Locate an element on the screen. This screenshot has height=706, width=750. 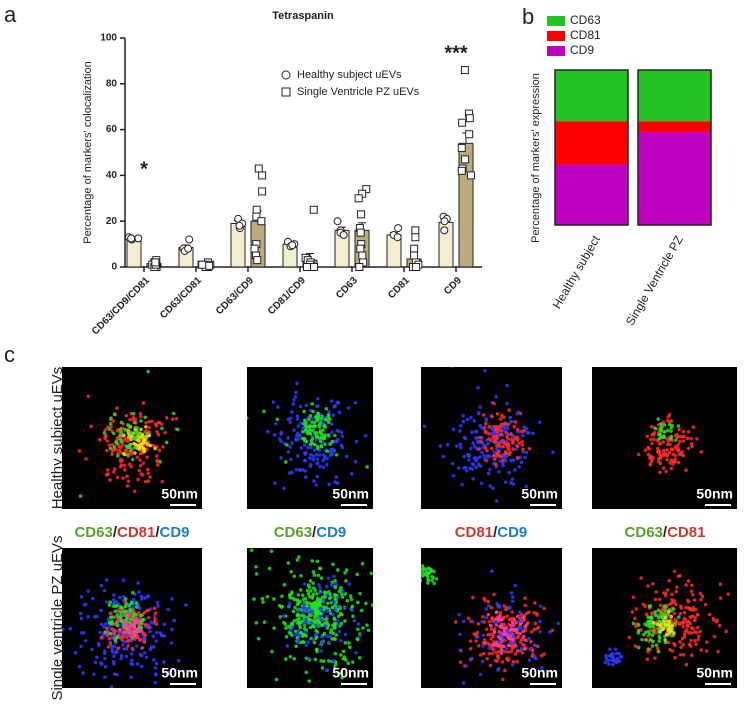
title-part: CD9 is located at coordinates (331, 532).